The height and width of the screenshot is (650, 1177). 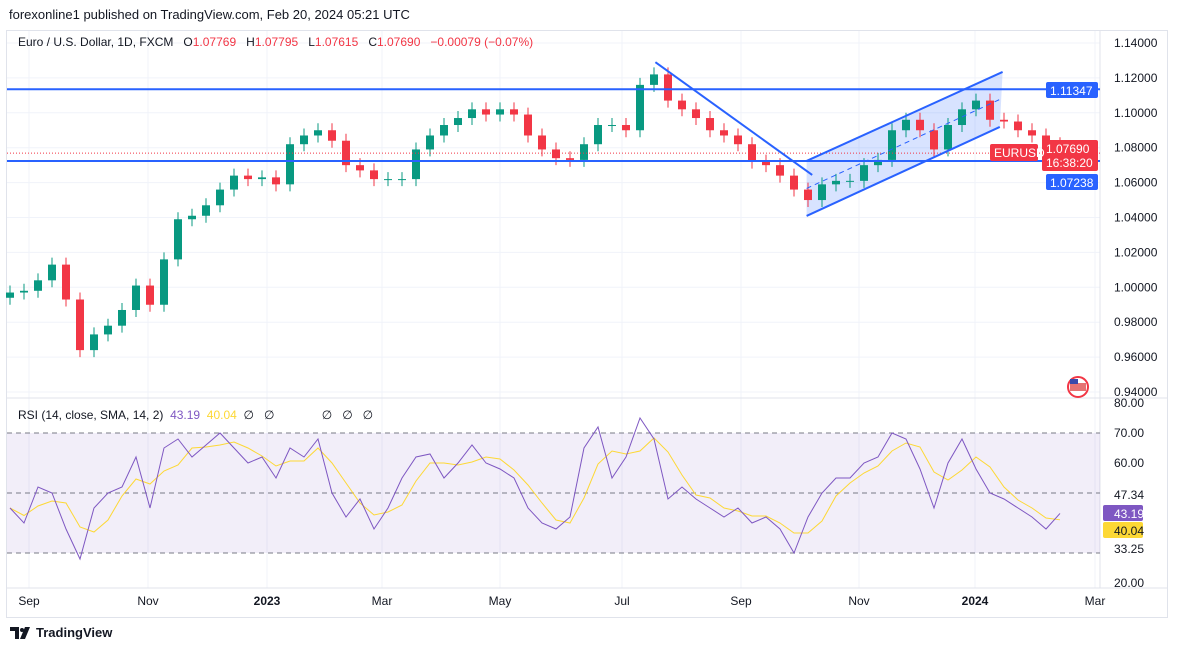 I want to click on rsi-tick-label: 20.00, so click(x=1129, y=583).